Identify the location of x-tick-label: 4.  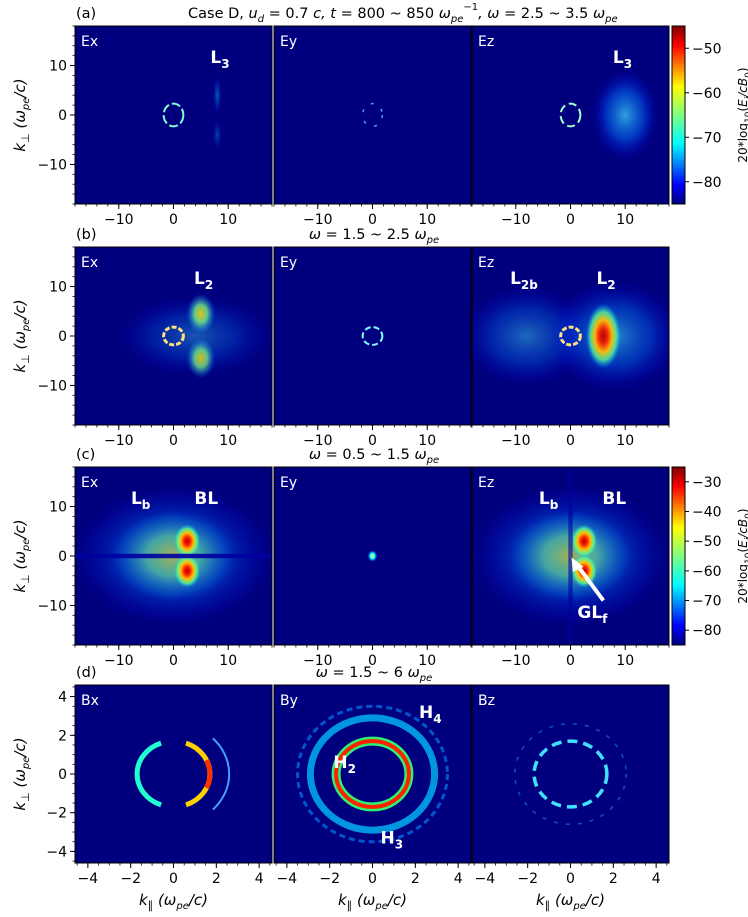
(458, 879).